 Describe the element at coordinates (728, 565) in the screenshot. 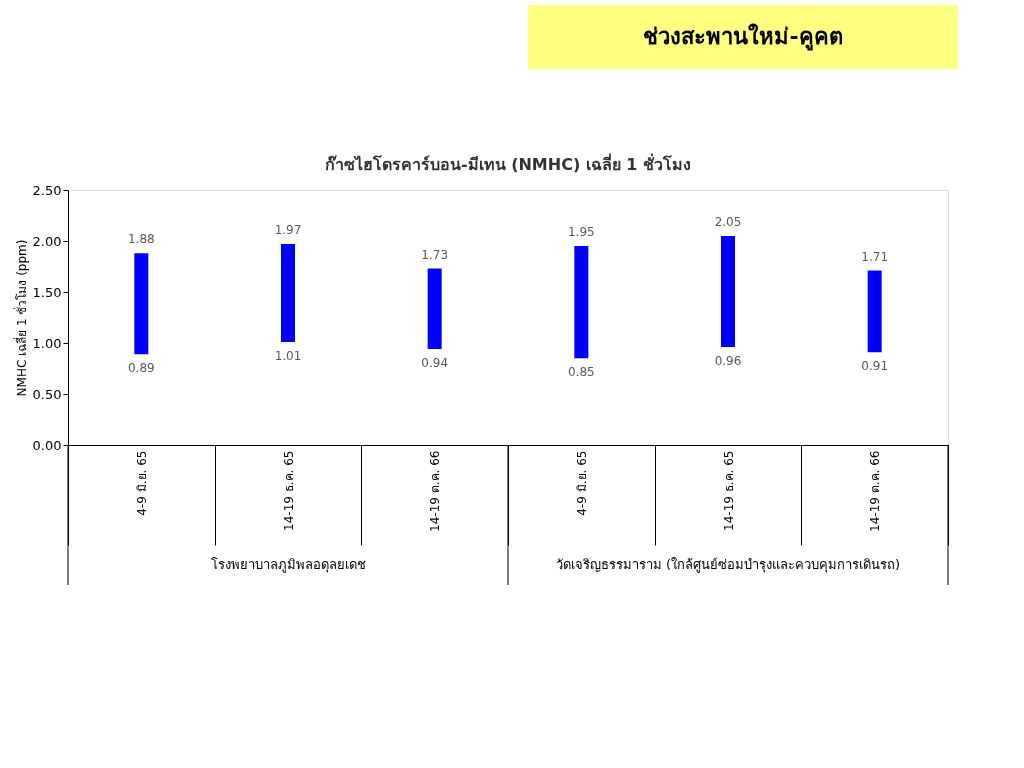

I see `text: วัดเจริญธรรมาราม (ใกล้ศูนย์ซ่อมบำรุงและควบคุมการเดินรถ)` at that location.